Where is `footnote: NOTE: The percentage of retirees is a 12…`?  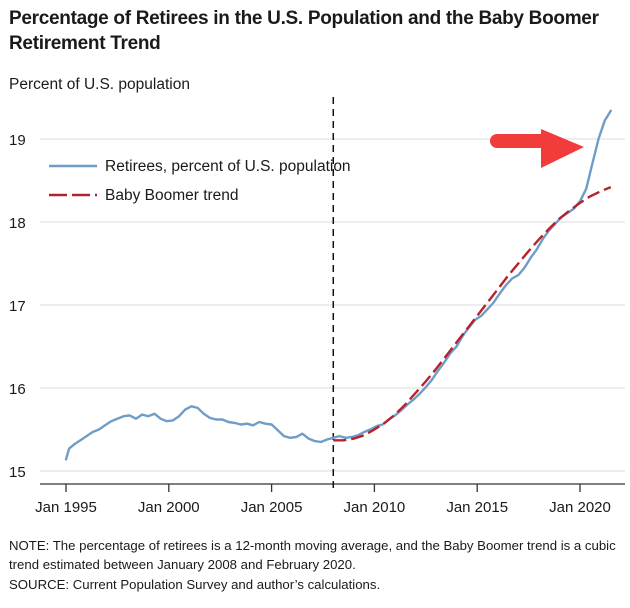 footnote: NOTE: The percentage of retirees is a 12… is located at coordinates (312, 555).